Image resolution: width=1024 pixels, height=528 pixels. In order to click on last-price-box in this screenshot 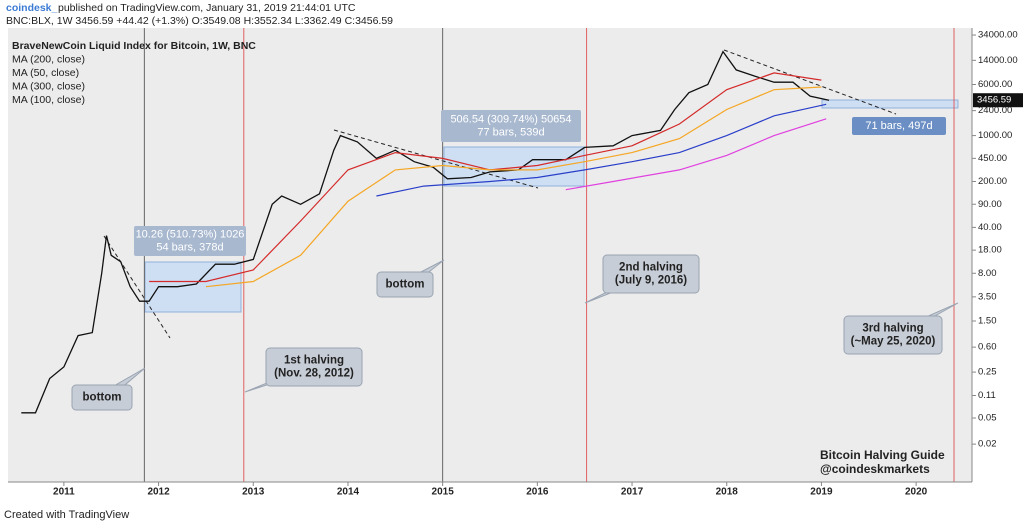, I will do `click(998, 100)`.